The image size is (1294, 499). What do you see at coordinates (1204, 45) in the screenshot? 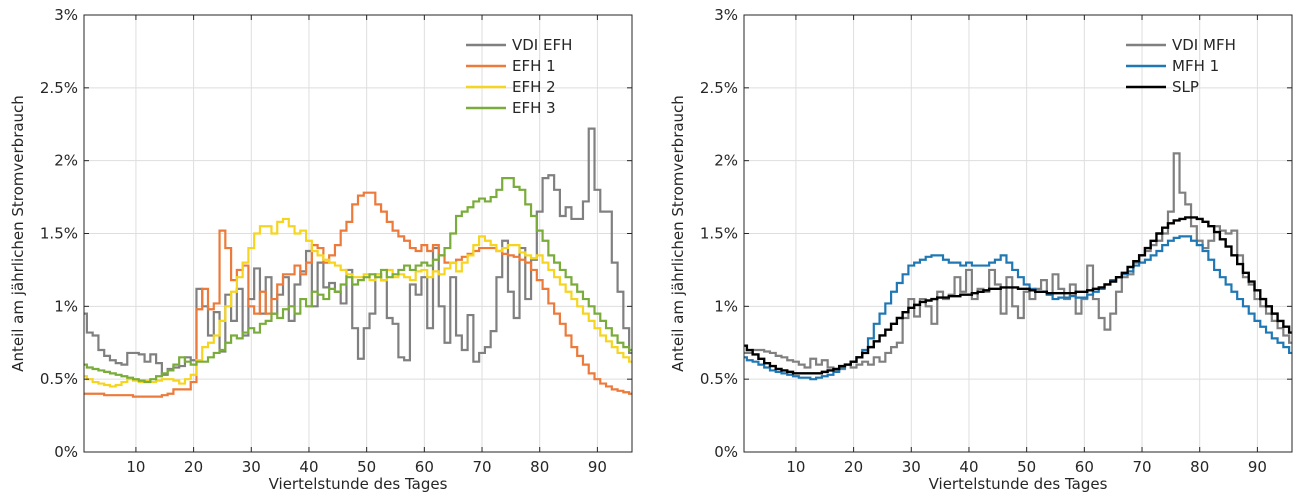
I see `legend-label: VDI MFH` at bounding box center [1204, 45].